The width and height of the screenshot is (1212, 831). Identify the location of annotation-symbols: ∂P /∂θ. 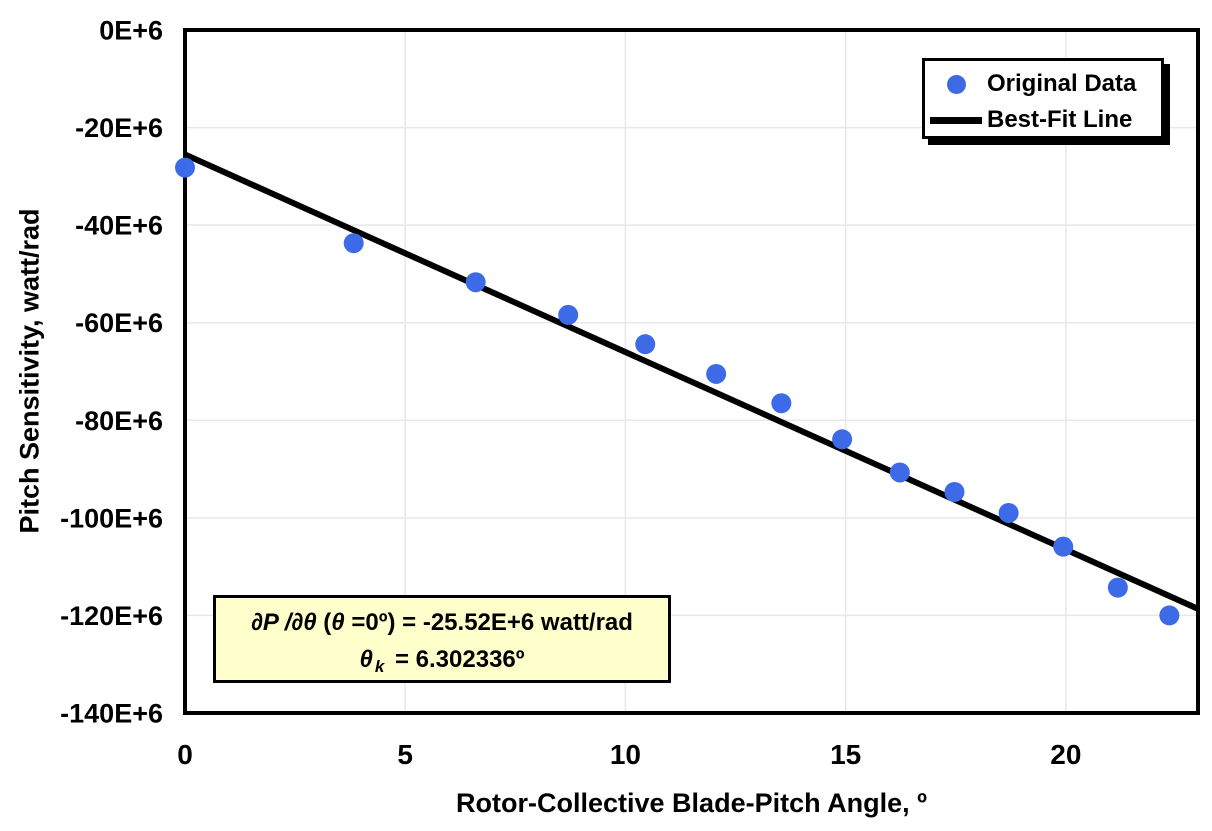
(287, 622).